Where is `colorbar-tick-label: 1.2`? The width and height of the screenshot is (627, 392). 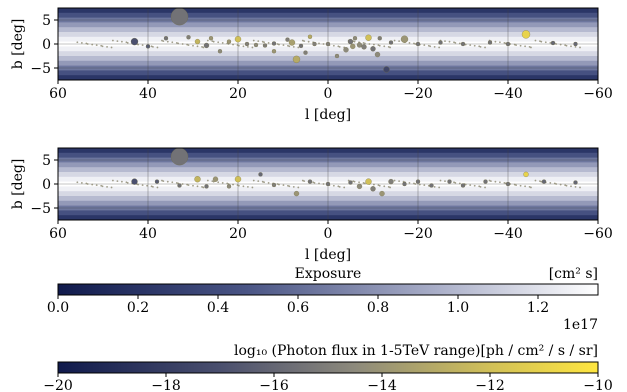
colorbar-tick-label: 1.2 is located at coordinates (538, 308).